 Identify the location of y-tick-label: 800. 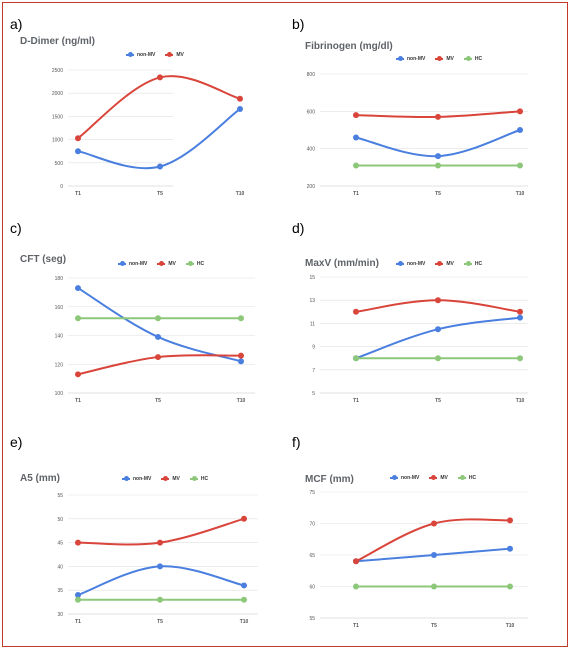
(311, 75).